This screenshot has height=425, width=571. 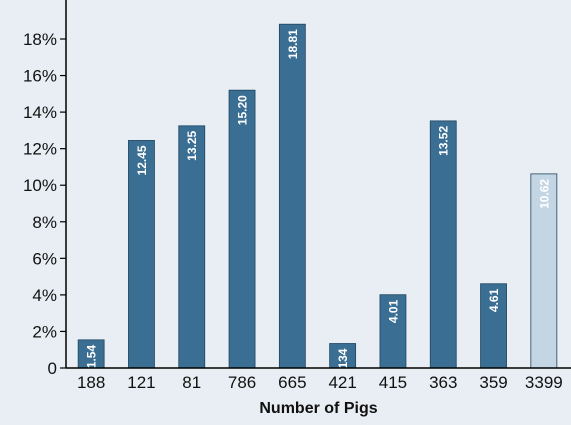 What do you see at coordinates (40, 76) in the screenshot?
I see `y-tick-label: 16%` at bounding box center [40, 76].